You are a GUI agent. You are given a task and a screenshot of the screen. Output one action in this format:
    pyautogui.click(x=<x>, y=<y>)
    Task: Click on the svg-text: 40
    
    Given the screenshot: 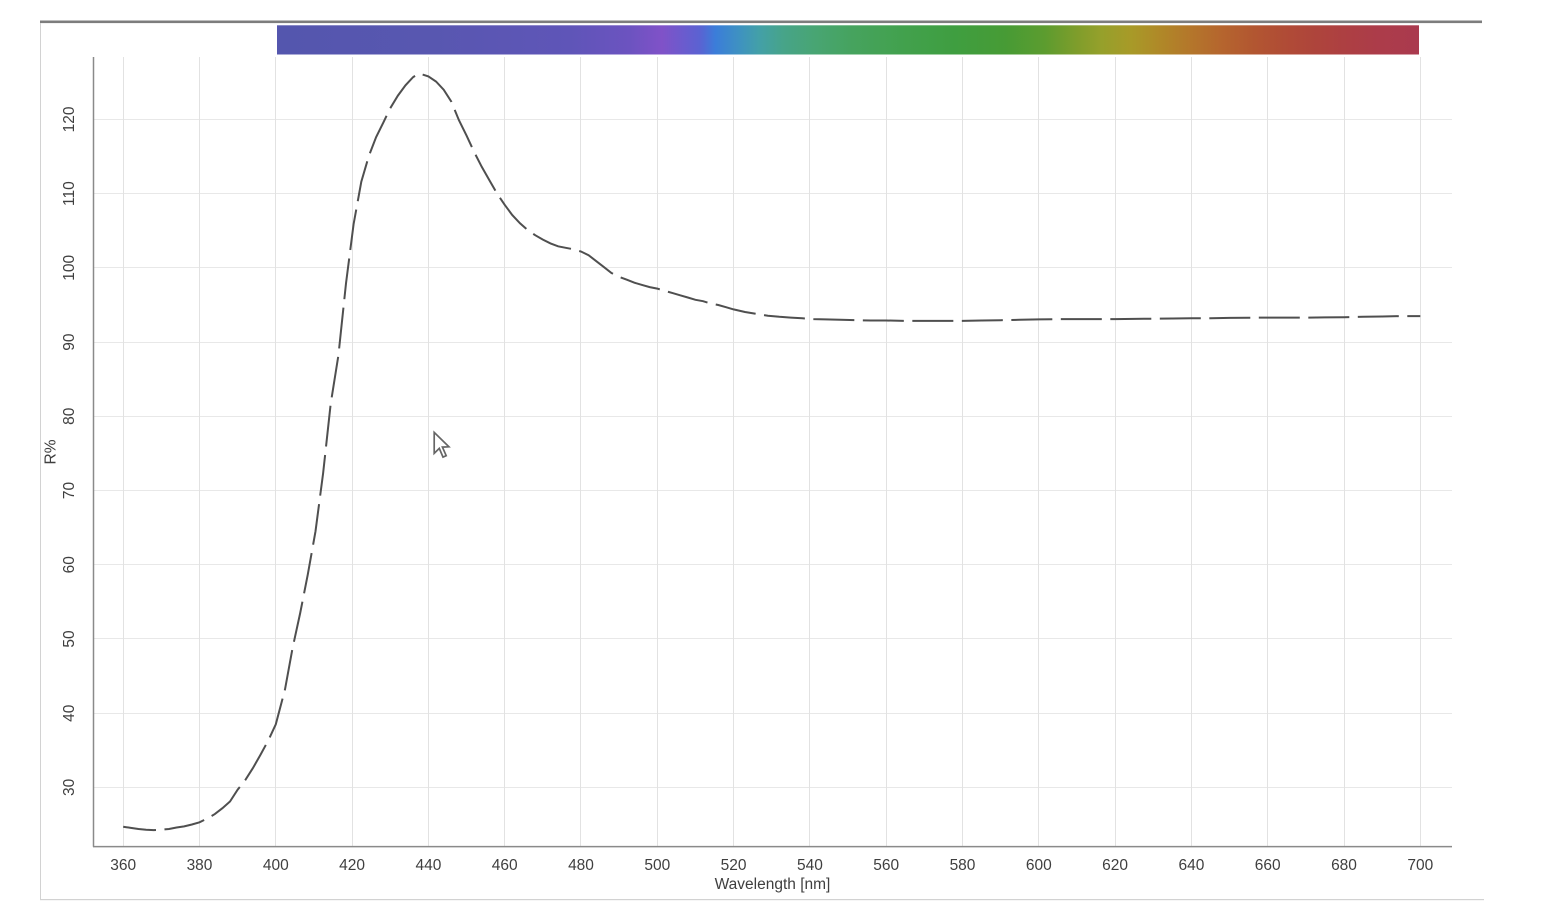 What is the action you would take?
    pyautogui.click(x=69, y=713)
    